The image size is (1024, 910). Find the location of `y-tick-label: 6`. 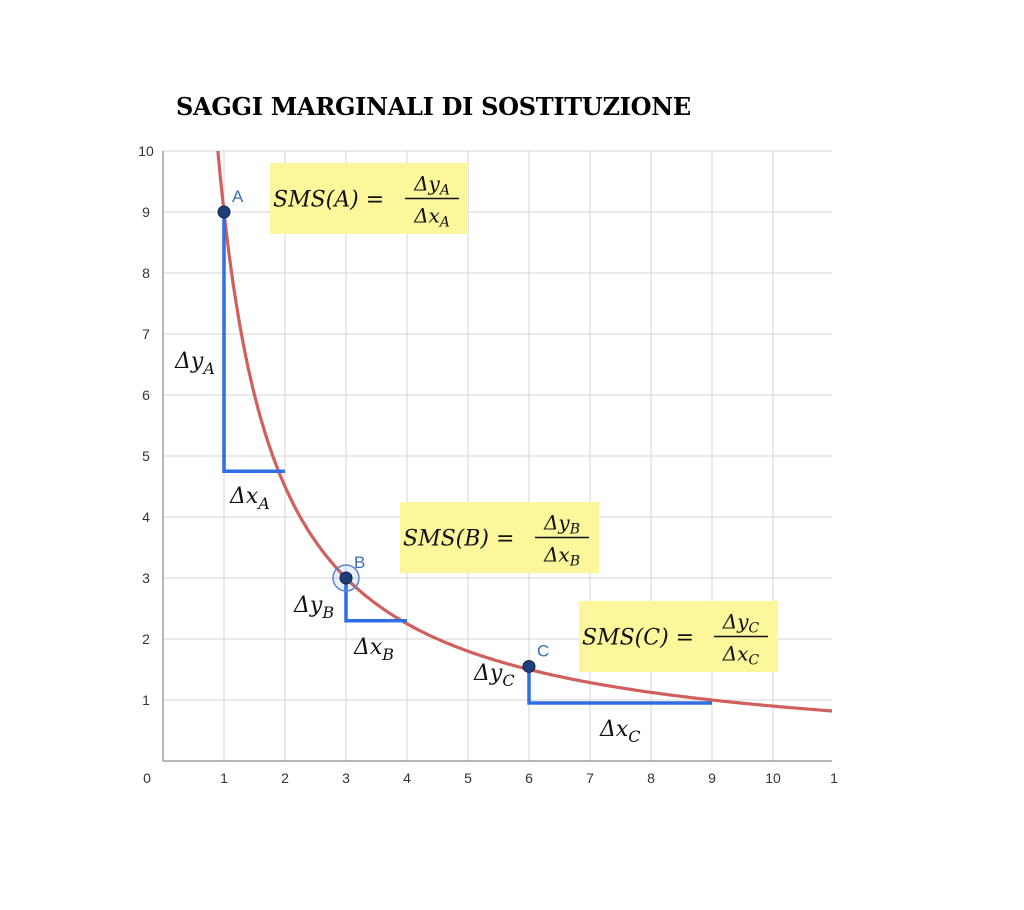

y-tick-label: 6 is located at coordinates (146, 395).